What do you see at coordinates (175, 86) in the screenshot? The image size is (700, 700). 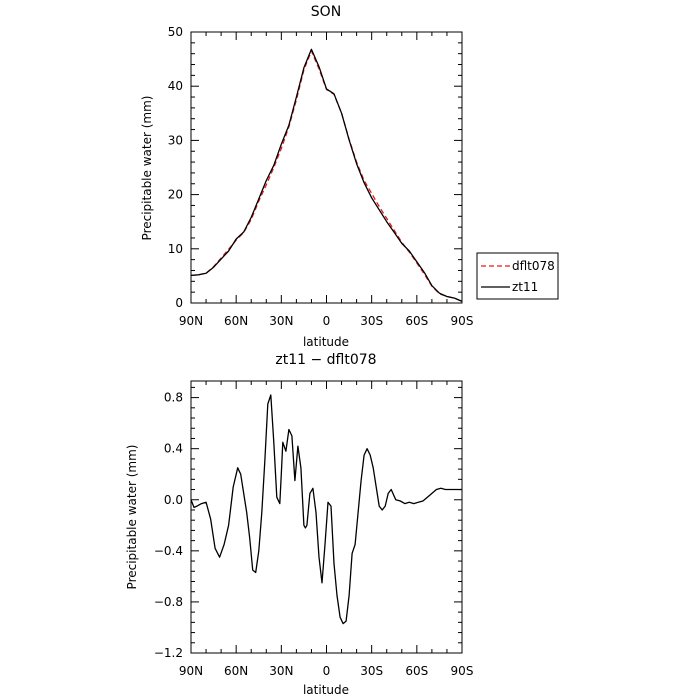 I see `y-tick-label: 40` at bounding box center [175, 86].